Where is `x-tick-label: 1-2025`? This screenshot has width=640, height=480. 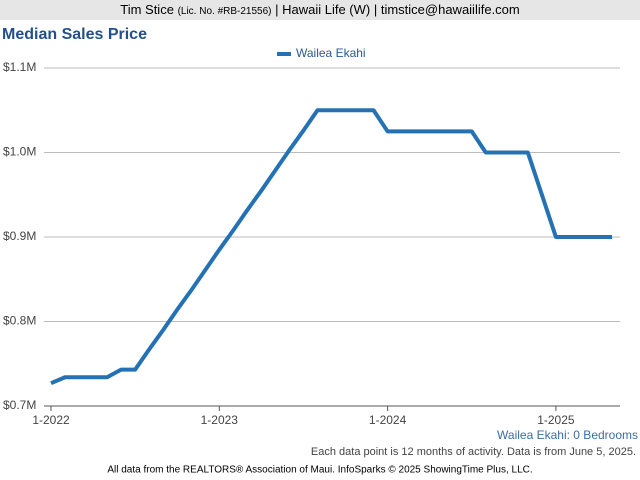 x-tick-label: 1-2025 is located at coordinates (556, 420).